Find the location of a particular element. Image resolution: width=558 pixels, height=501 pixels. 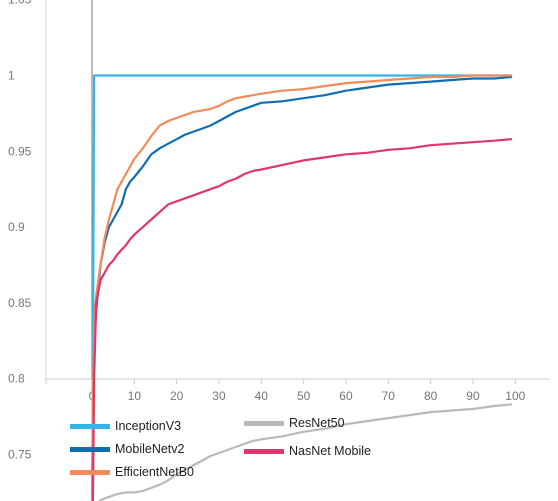

y-tick-label: 1.05 is located at coordinates (20, 3).